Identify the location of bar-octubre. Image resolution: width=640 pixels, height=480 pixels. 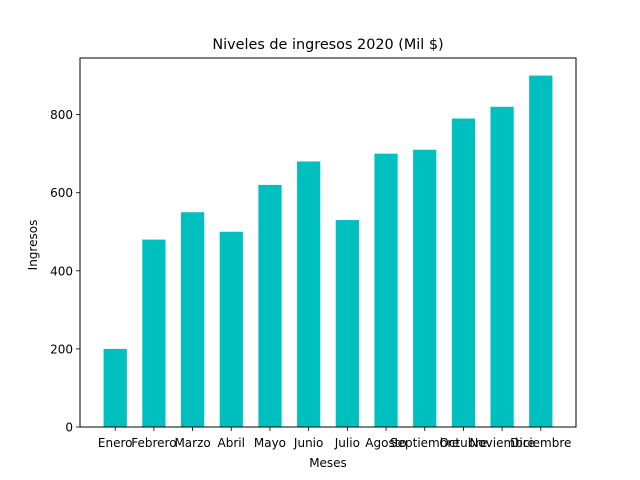
(463, 273).